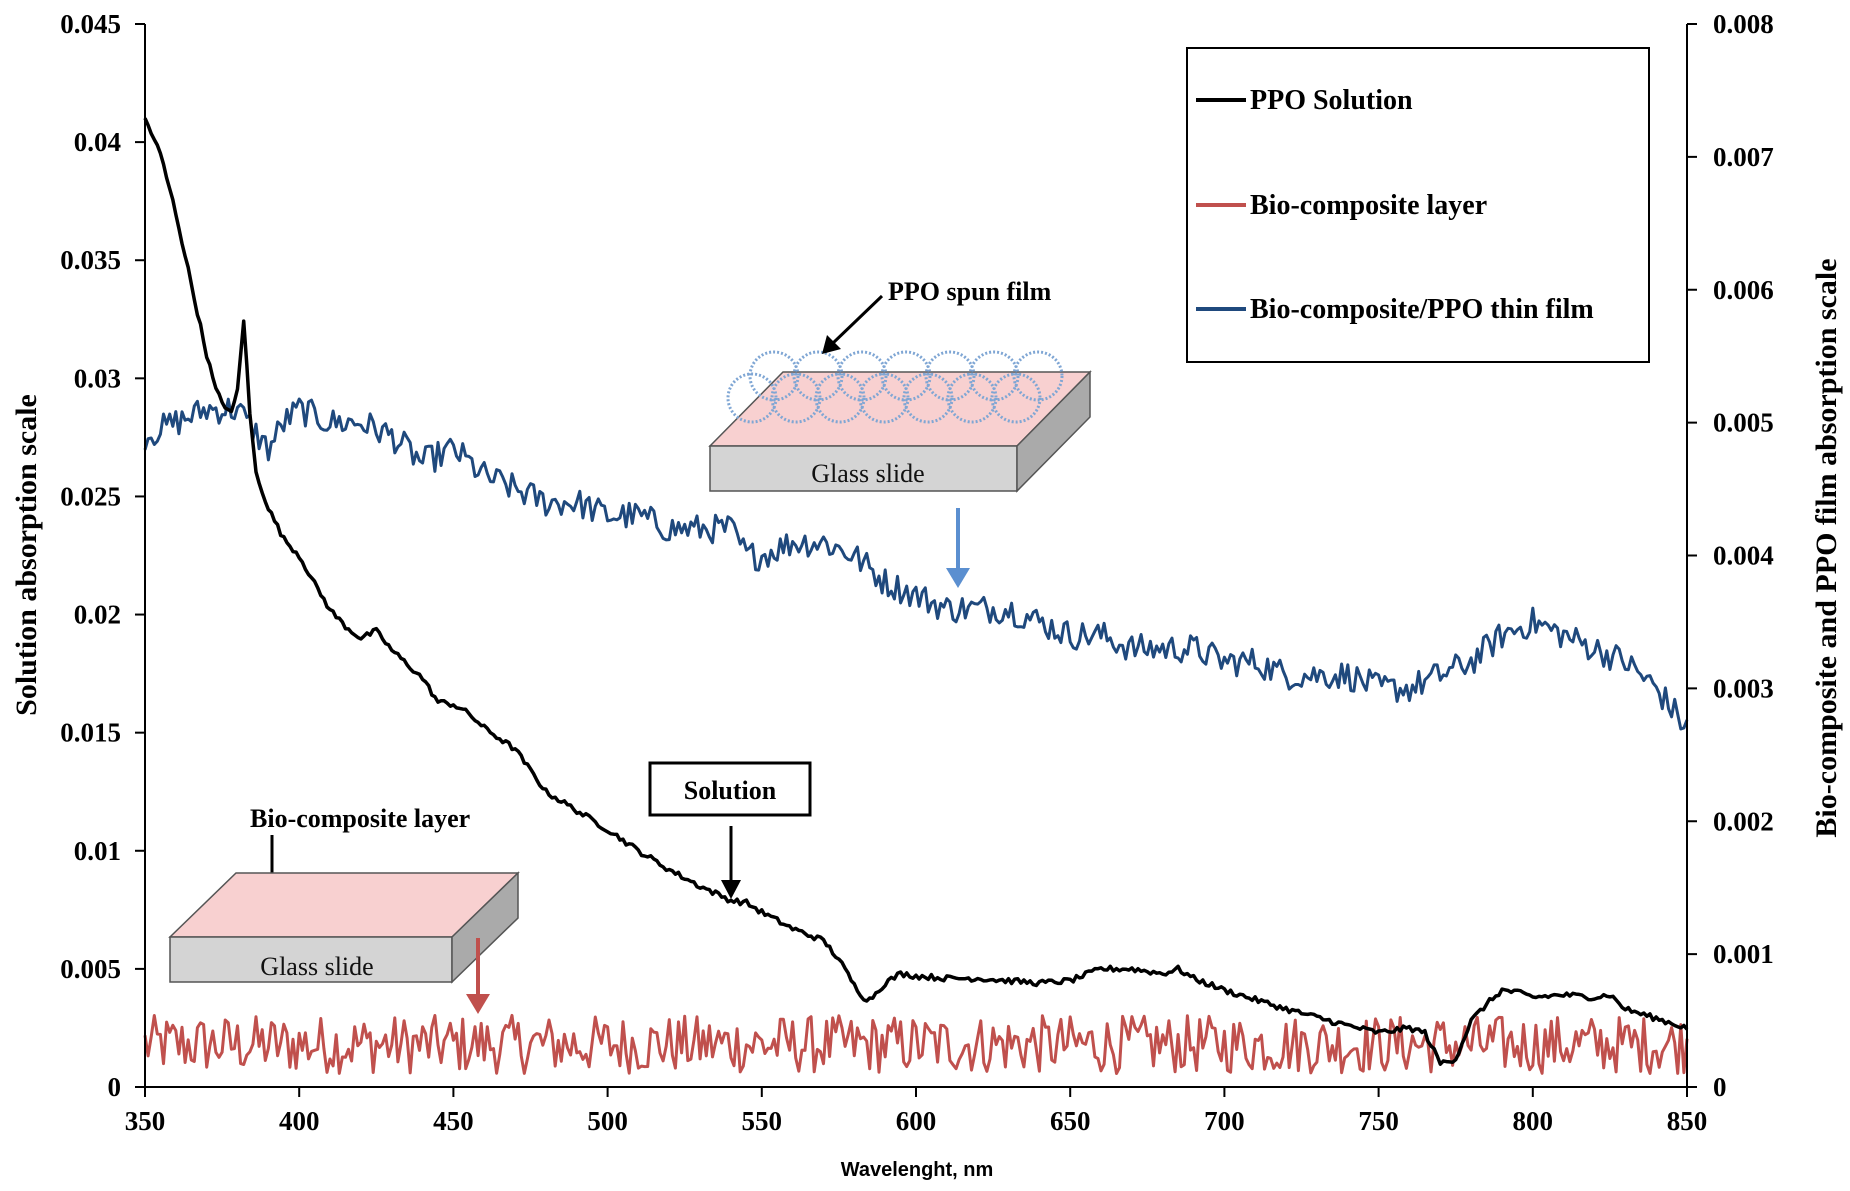 Image resolution: width=1850 pixels, height=1191 pixels. Describe the element at coordinates (916, 1044) in the screenshot. I see `series-line-bio-composite-layer` at that location.